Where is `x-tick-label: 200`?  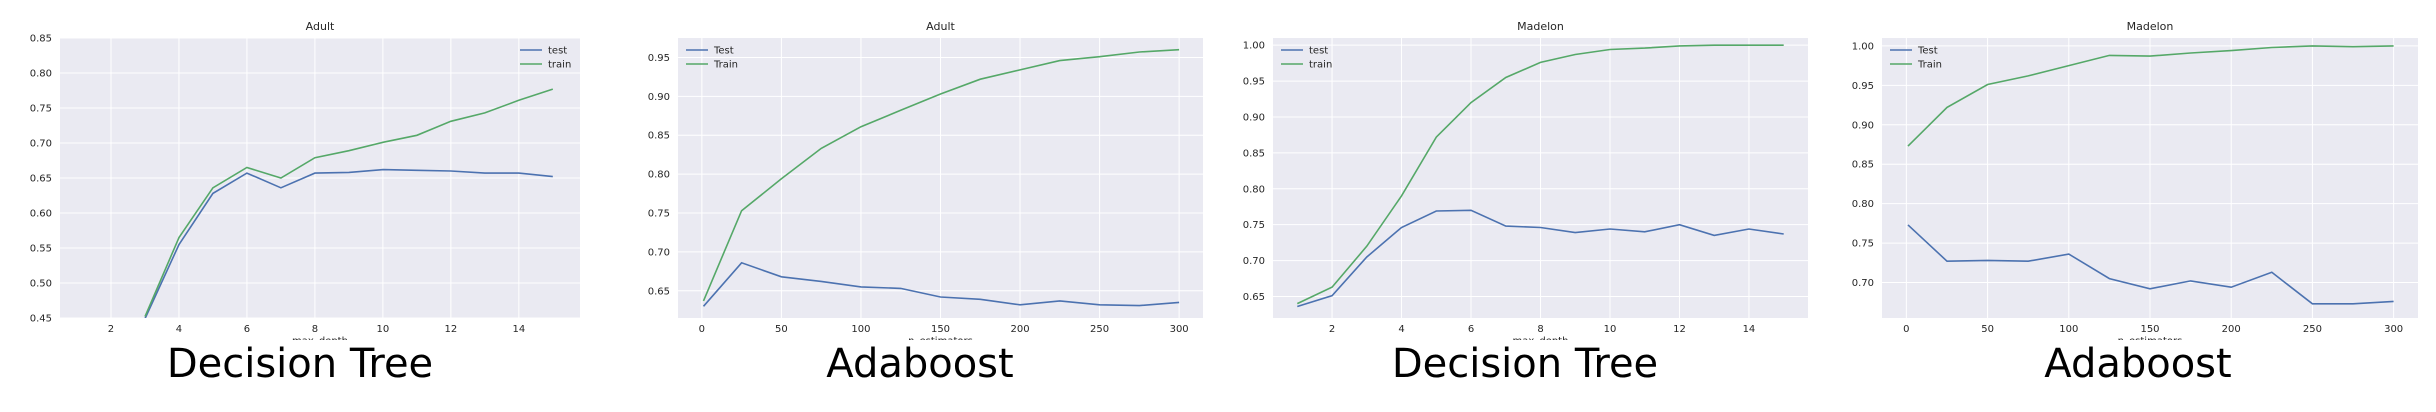
x-tick-label: 200 is located at coordinates (2231, 329).